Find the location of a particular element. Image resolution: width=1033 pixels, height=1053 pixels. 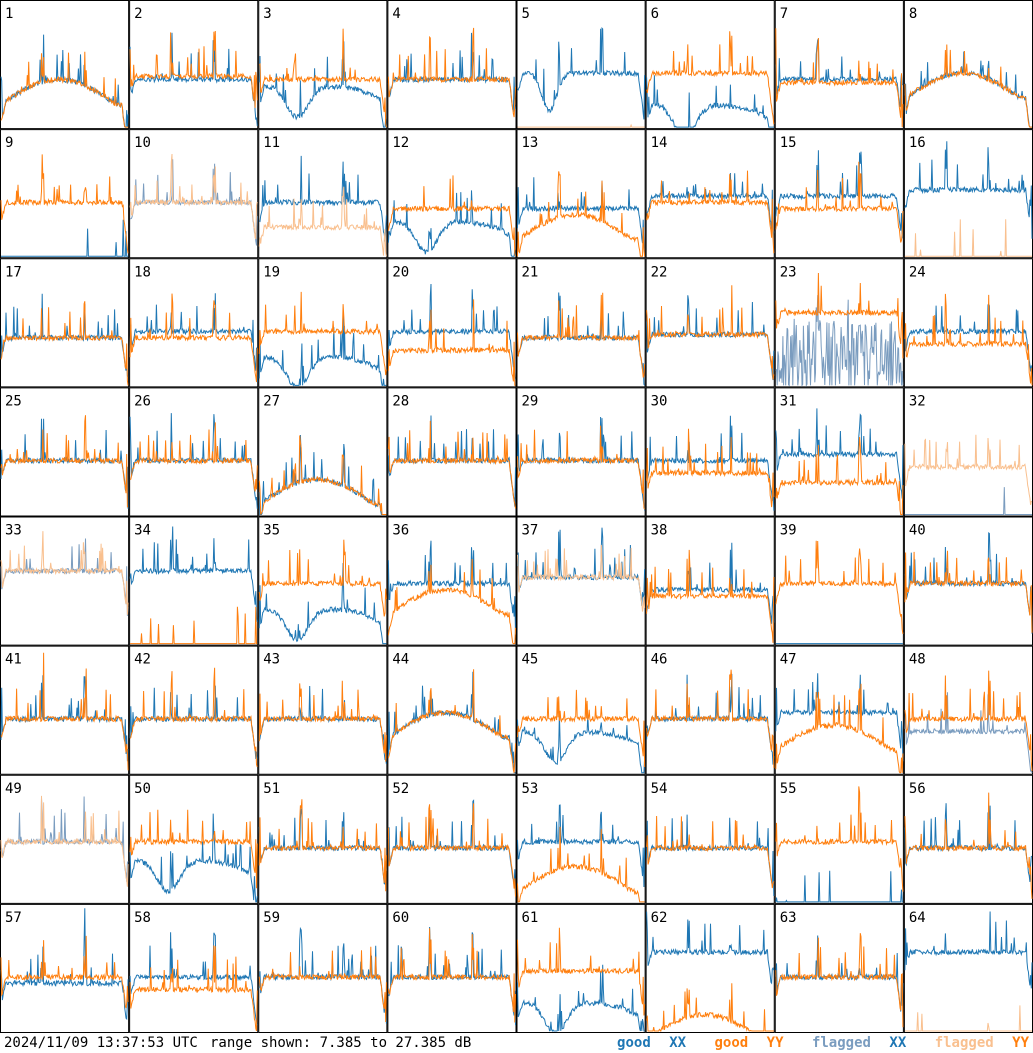

panel-6: 6 is located at coordinates (710, 65).